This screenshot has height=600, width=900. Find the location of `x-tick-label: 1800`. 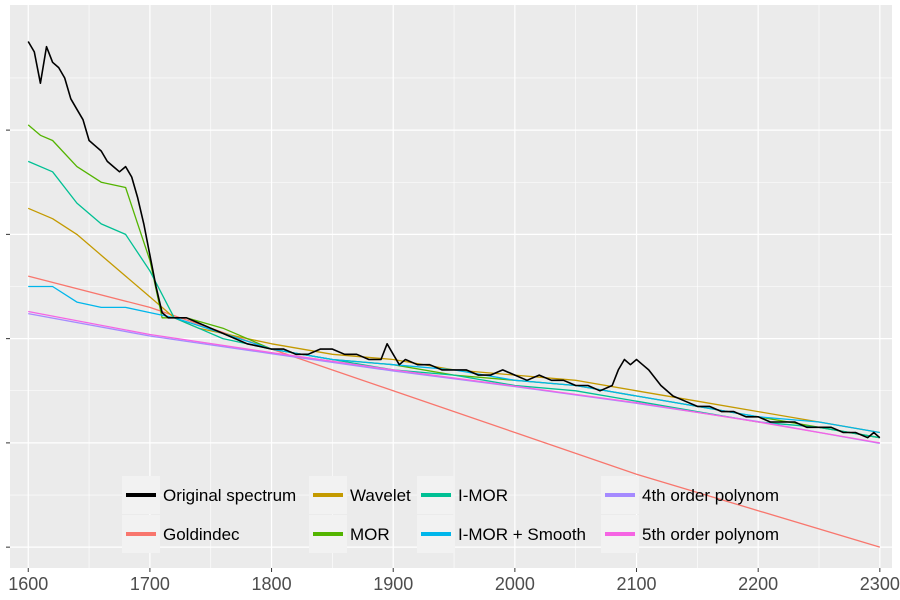

x-tick-label: 1800 is located at coordinates (272, 584).